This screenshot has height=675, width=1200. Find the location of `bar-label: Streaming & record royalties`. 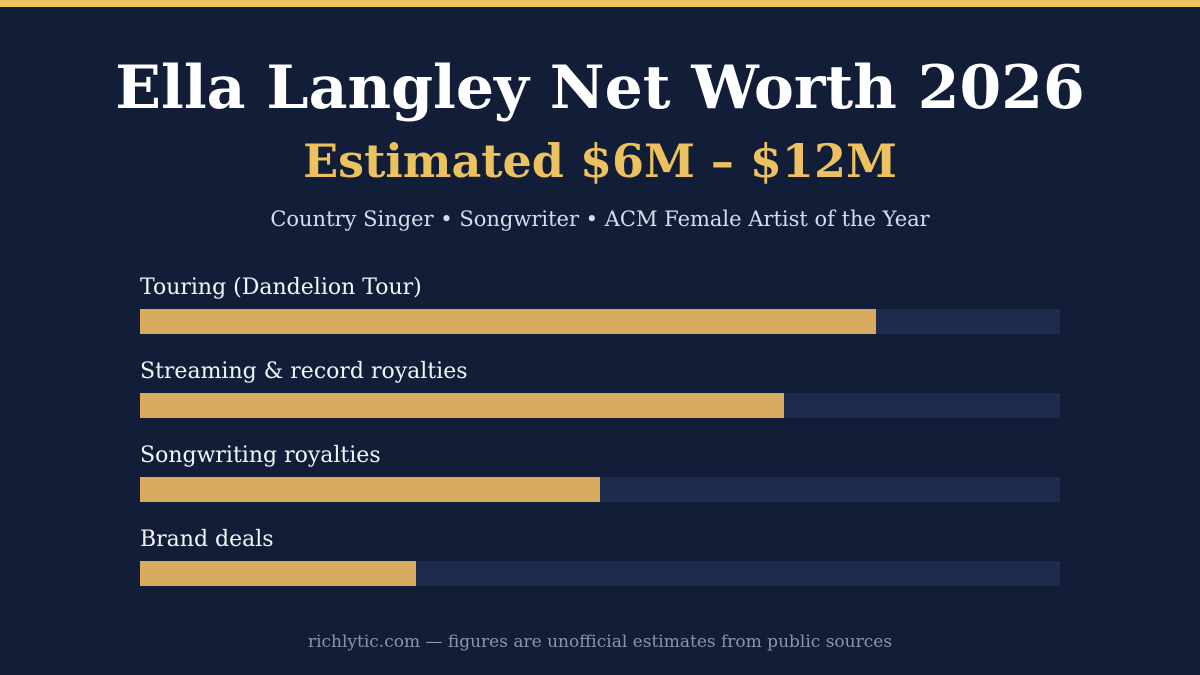

bar-label: Streaming & record royalties is located at coordinates (304, 371).